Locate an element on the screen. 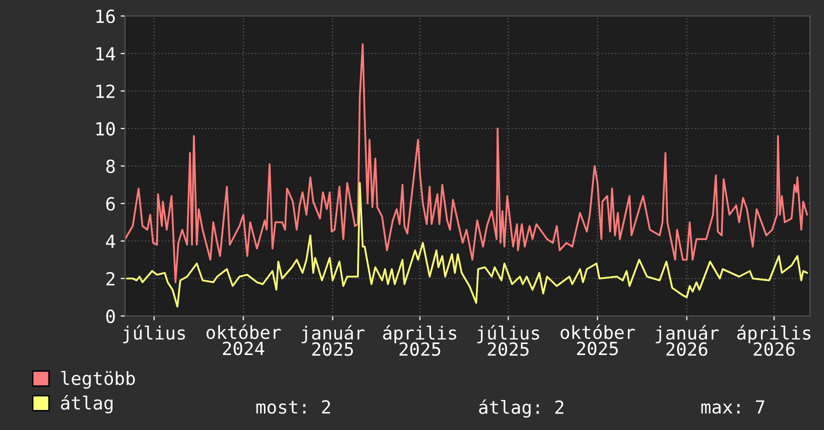  y-tick-label: 4 is located at coordinates (111, 241).